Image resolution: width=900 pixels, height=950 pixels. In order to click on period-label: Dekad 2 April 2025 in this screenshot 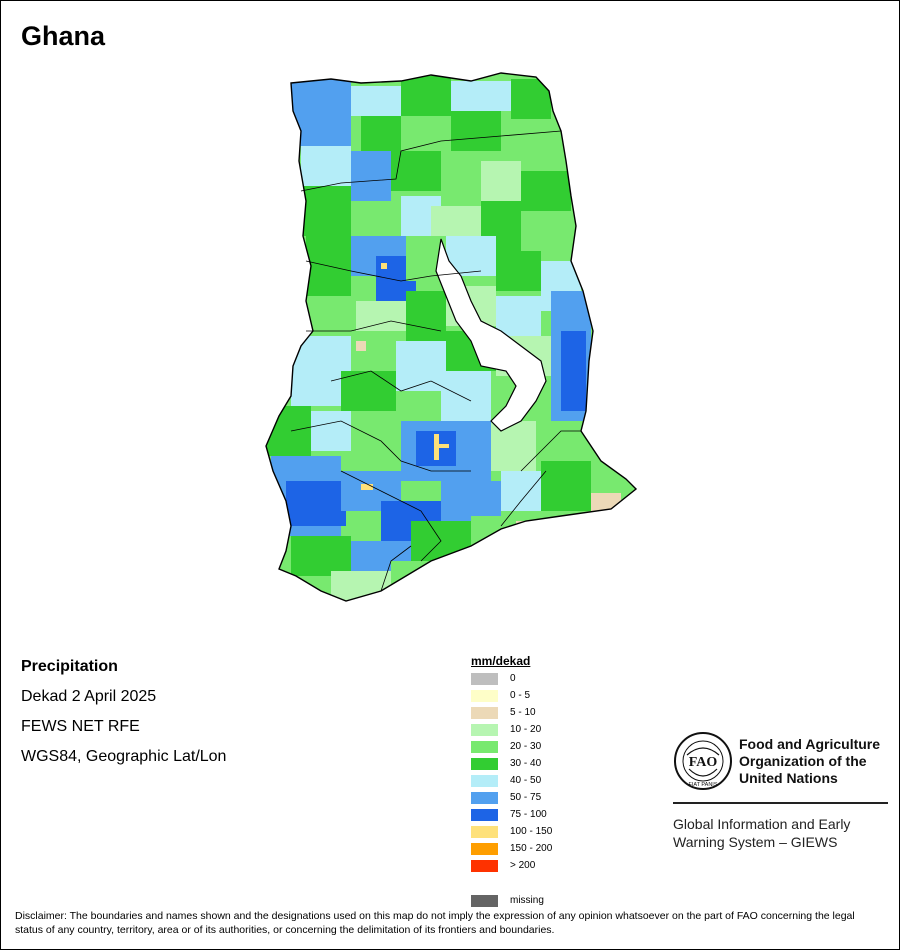, I will do `click(89, 696)`.